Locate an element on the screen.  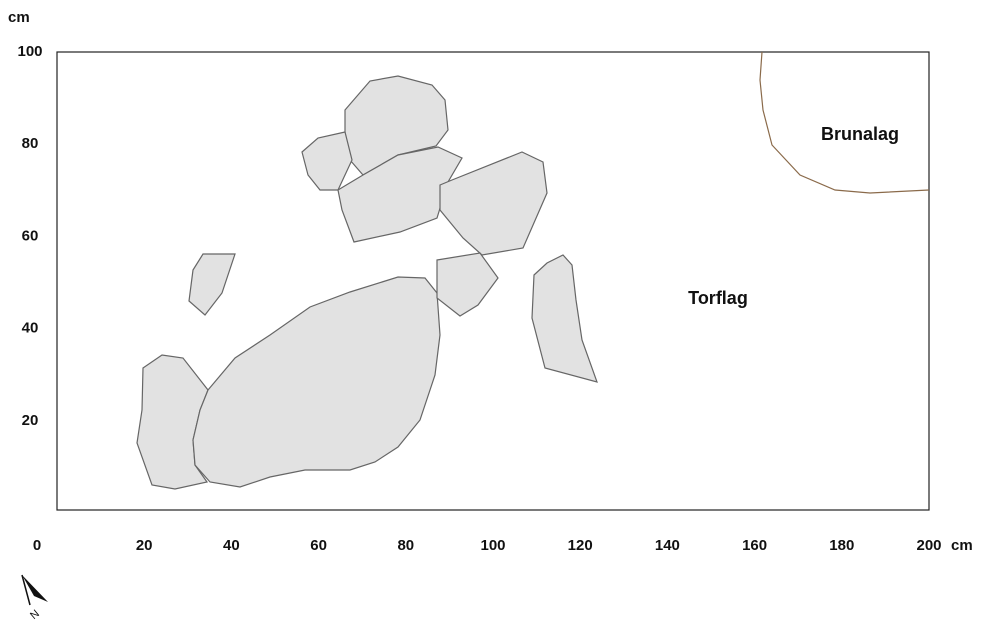
x-tick-label: 160 is located at coordinates (754, 545).